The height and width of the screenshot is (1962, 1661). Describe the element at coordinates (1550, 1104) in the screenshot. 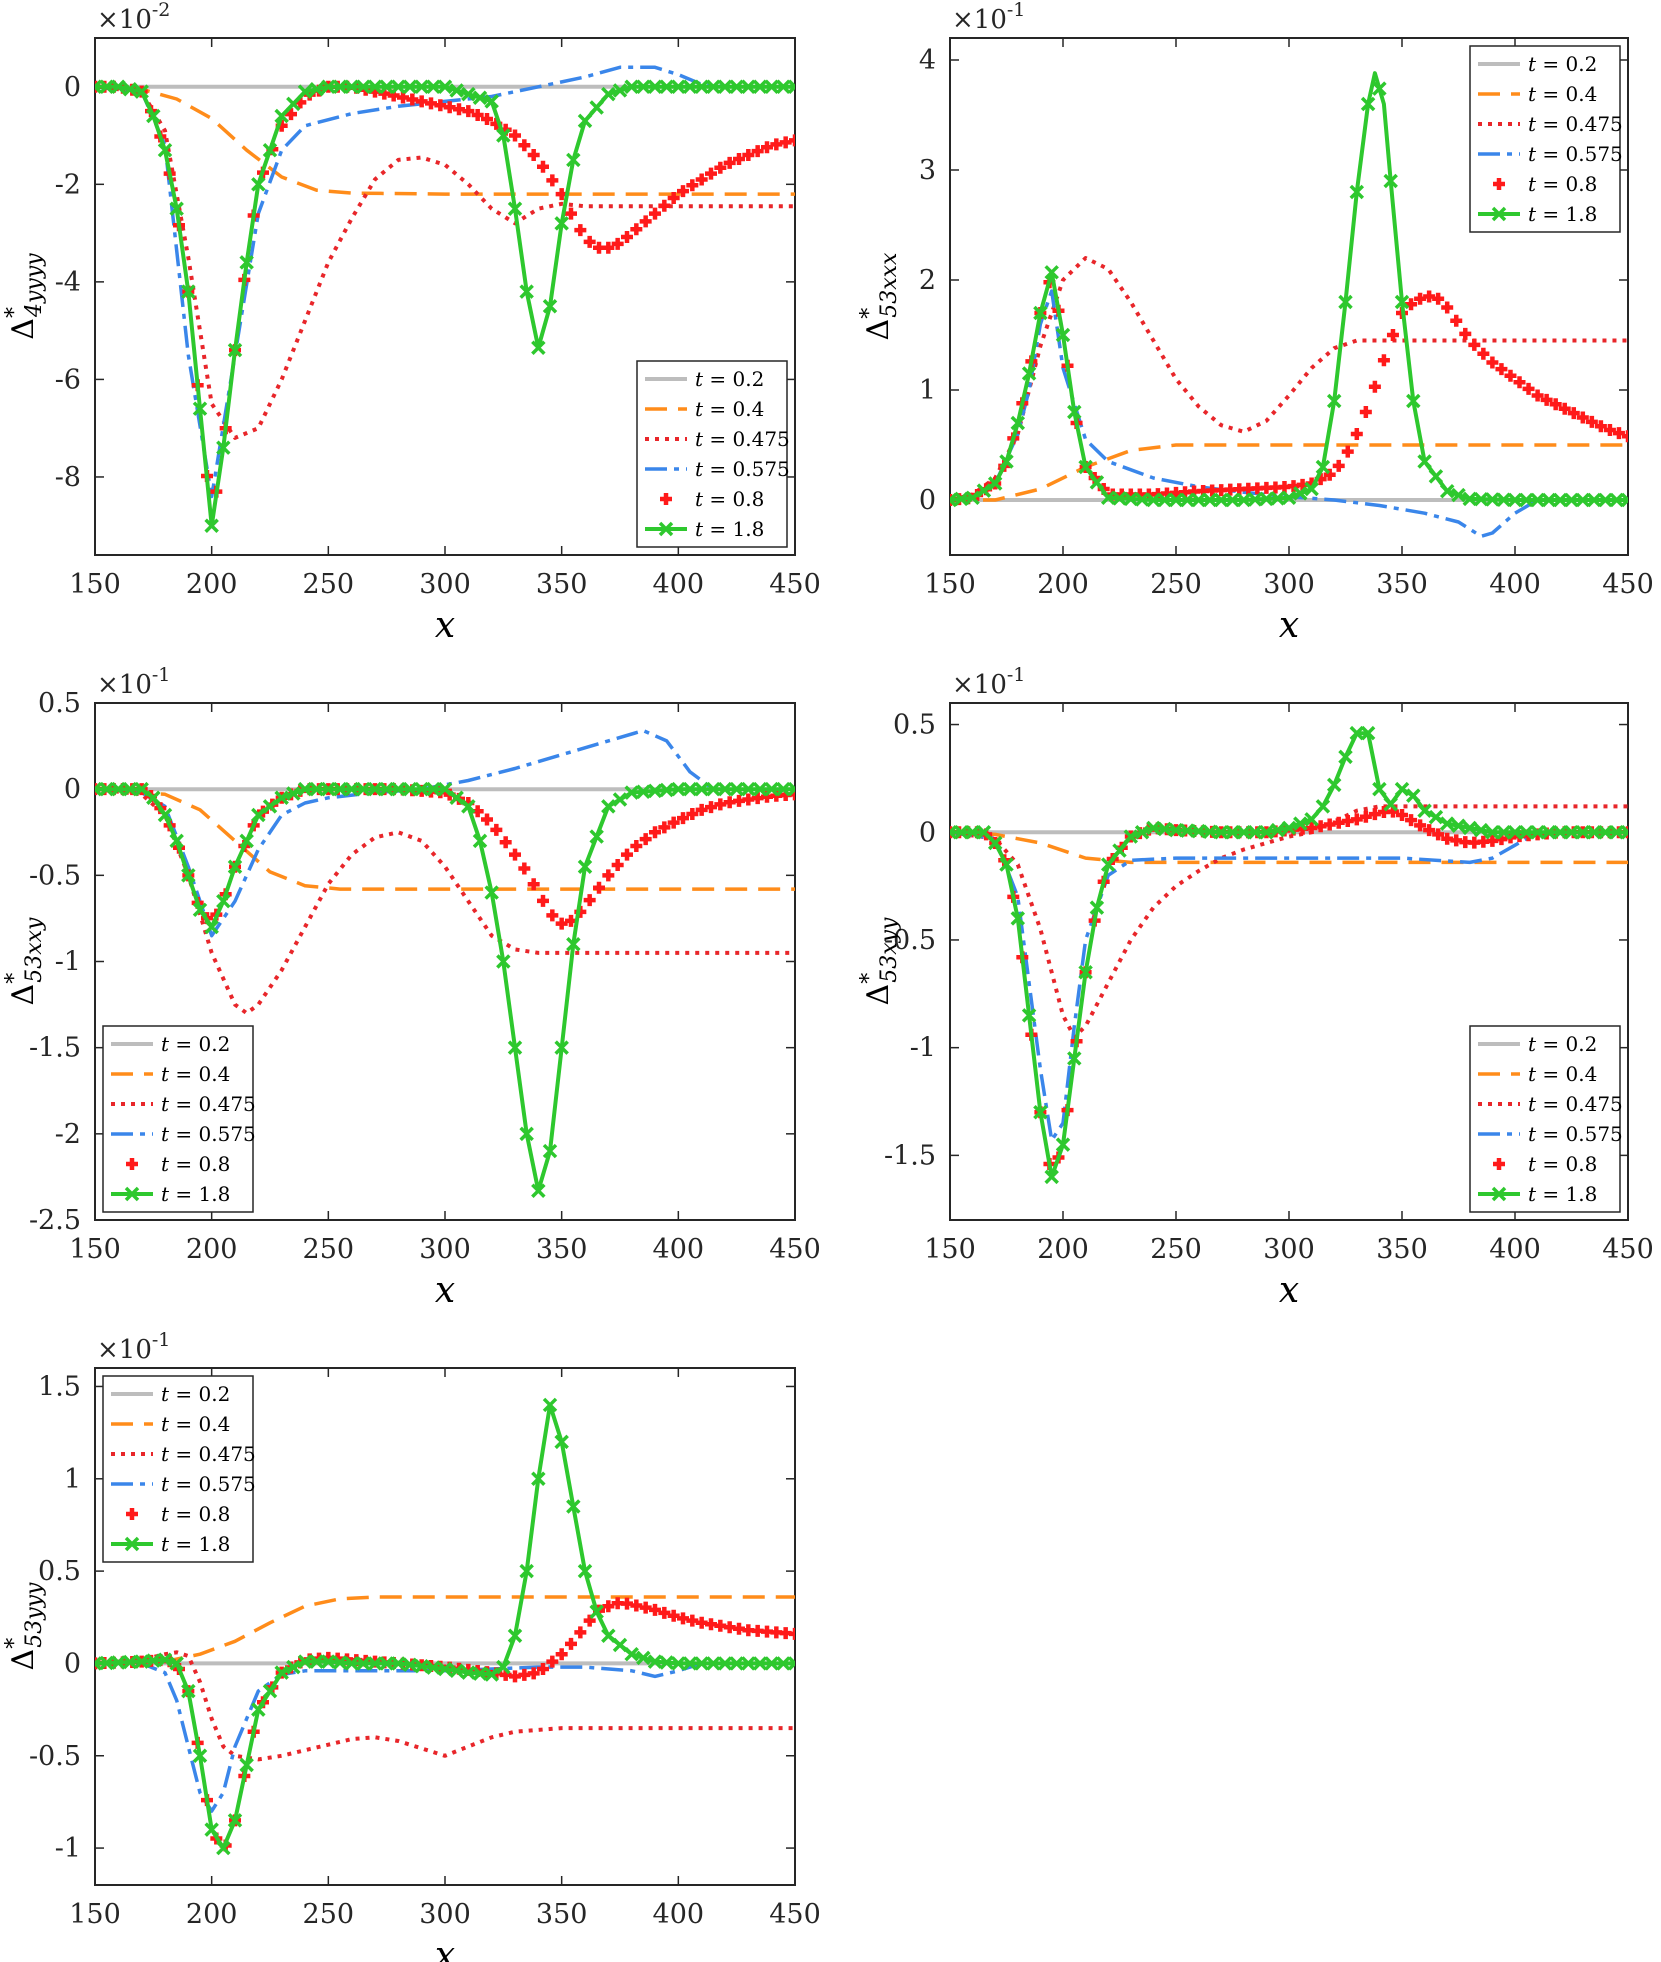

I see `legend-item: t = 0.475` at that location.